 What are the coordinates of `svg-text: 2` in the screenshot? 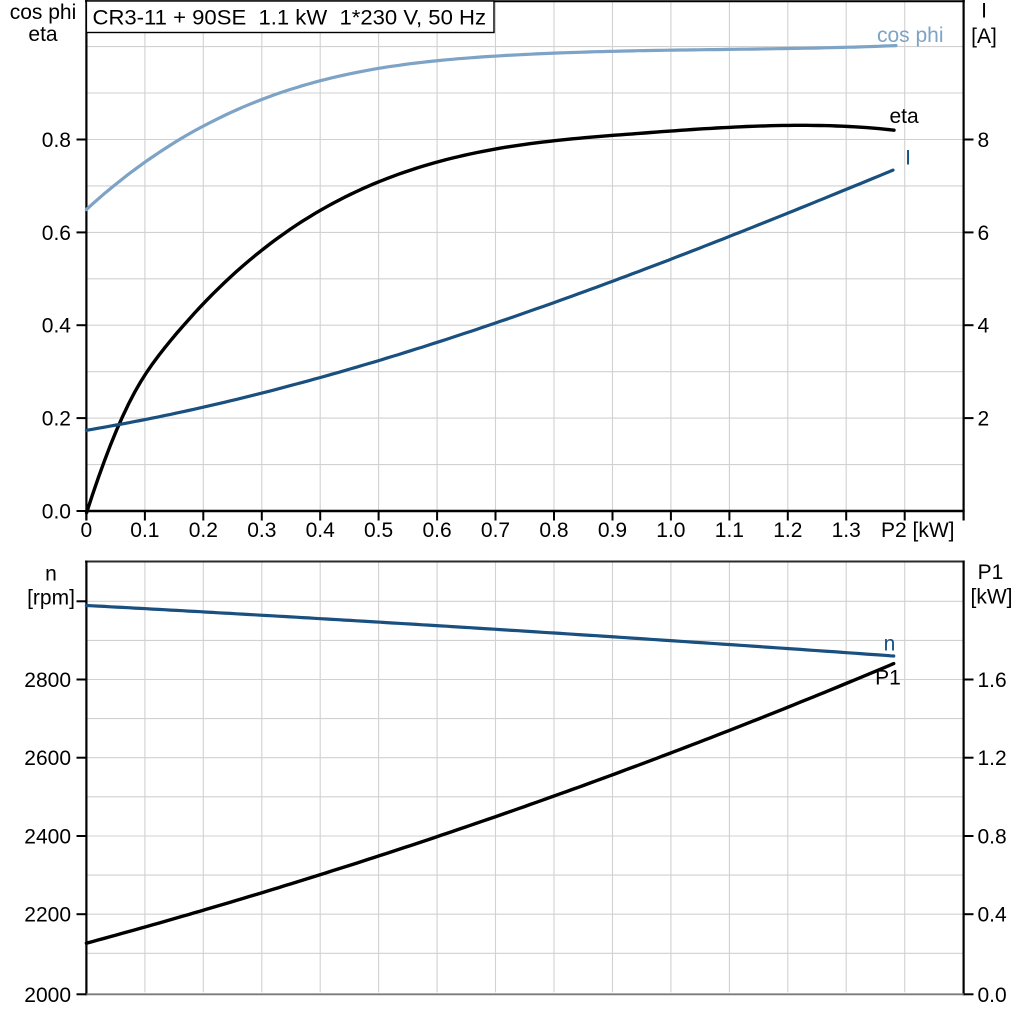 It's located at (984, 419).